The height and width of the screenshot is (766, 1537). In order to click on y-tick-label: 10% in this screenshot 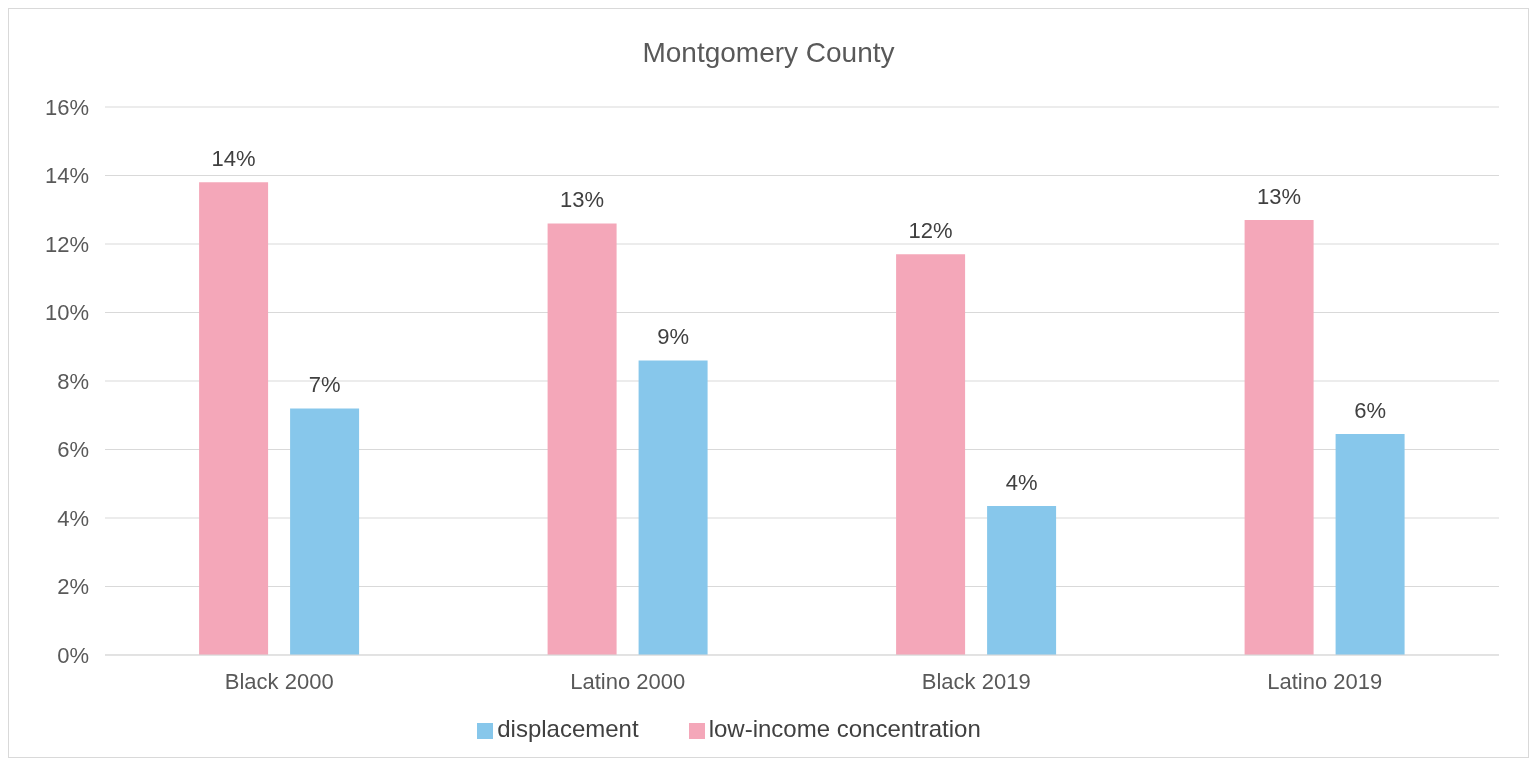, I will do `click(66, 313)`.